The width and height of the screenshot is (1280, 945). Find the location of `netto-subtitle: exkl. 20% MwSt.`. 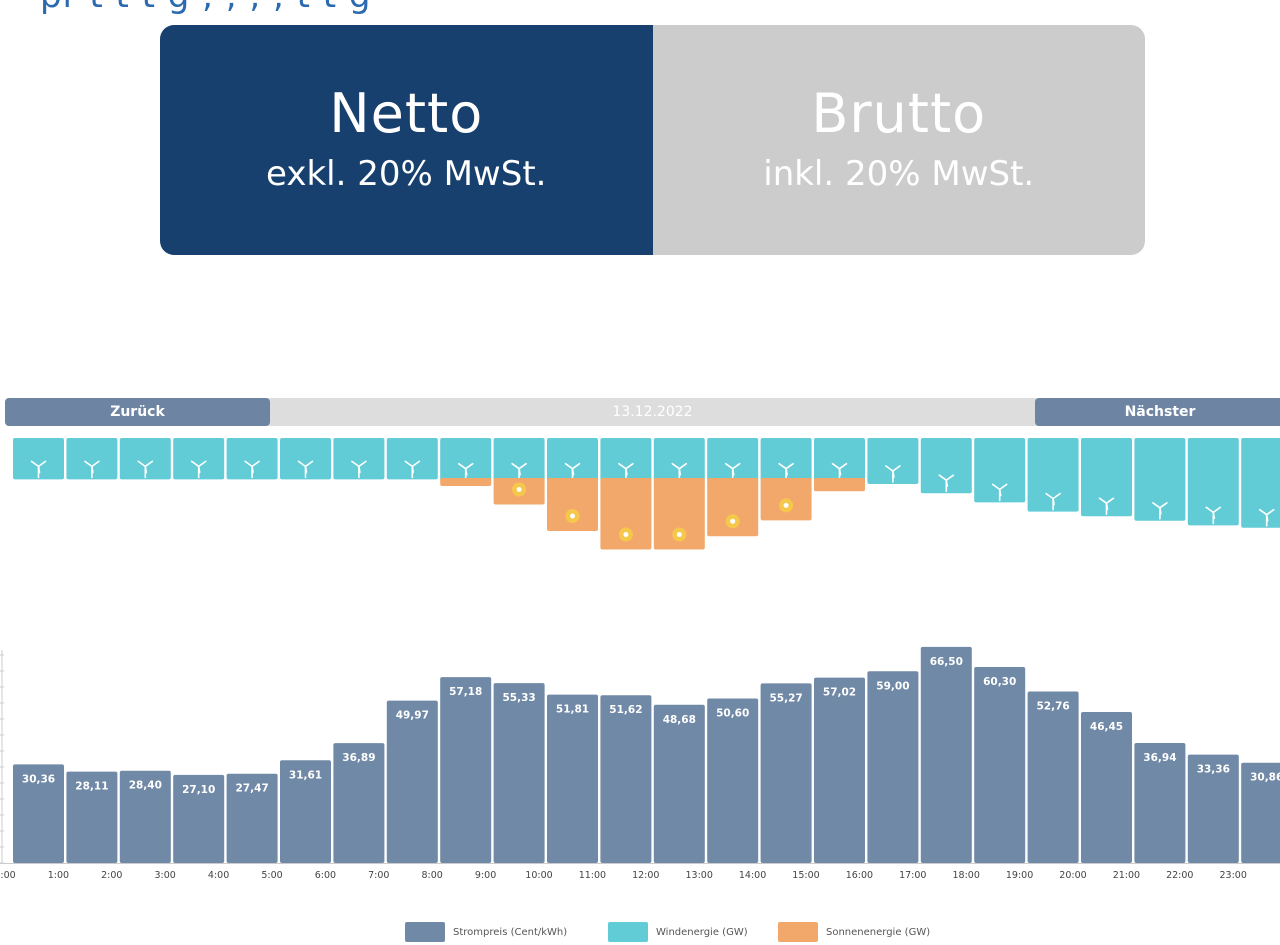

netto-subtitle: exkl. 20% MwSt. is located at coordinates (406, 174).